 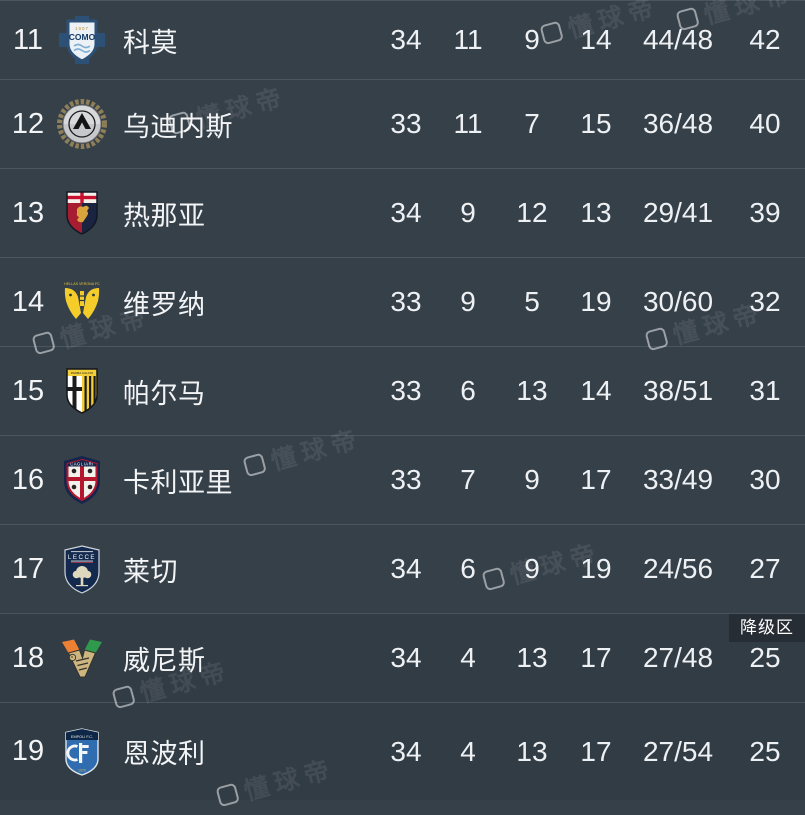 What do you see at coordinates (532, 301) in the screenshot?
I see `drawn-cell: 5` at bounding box center [532, 301].